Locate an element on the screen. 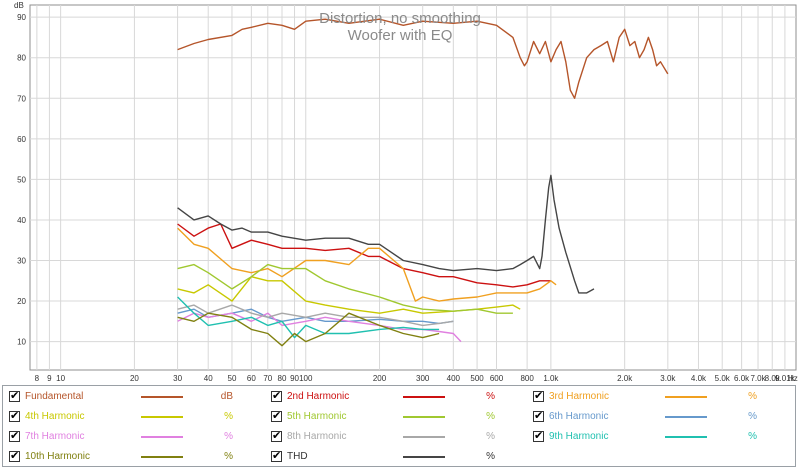 The image size is (800, 470). legend-checkbox-2nd-harmonic is located at coordinates (276, 396).